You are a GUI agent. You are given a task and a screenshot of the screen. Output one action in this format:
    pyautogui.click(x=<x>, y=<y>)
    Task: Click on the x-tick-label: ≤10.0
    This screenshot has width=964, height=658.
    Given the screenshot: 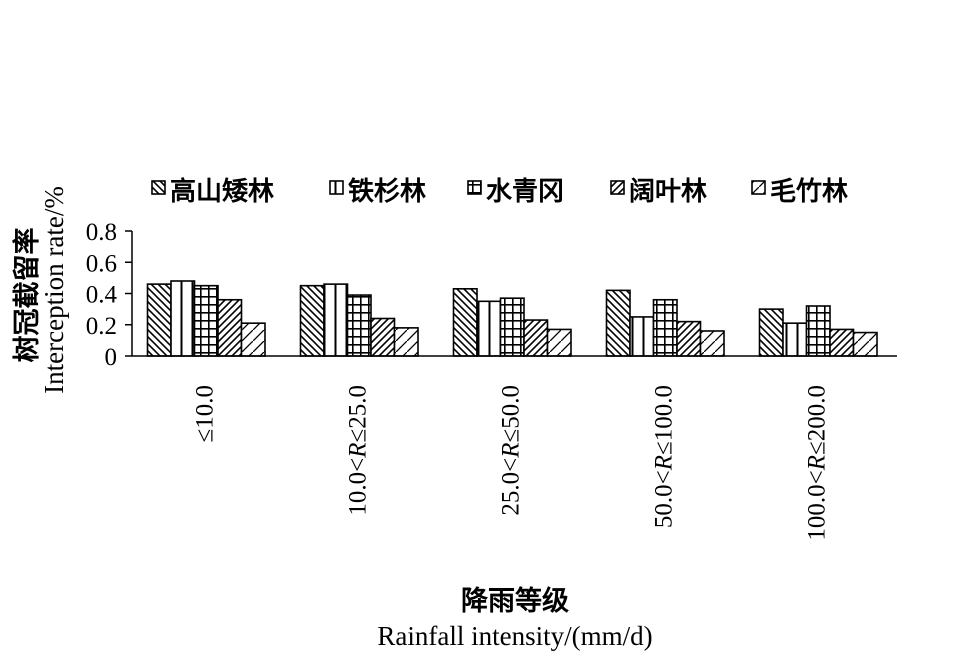 What is the action you would take?
    pyautogui.click(x=205, y=413)
    